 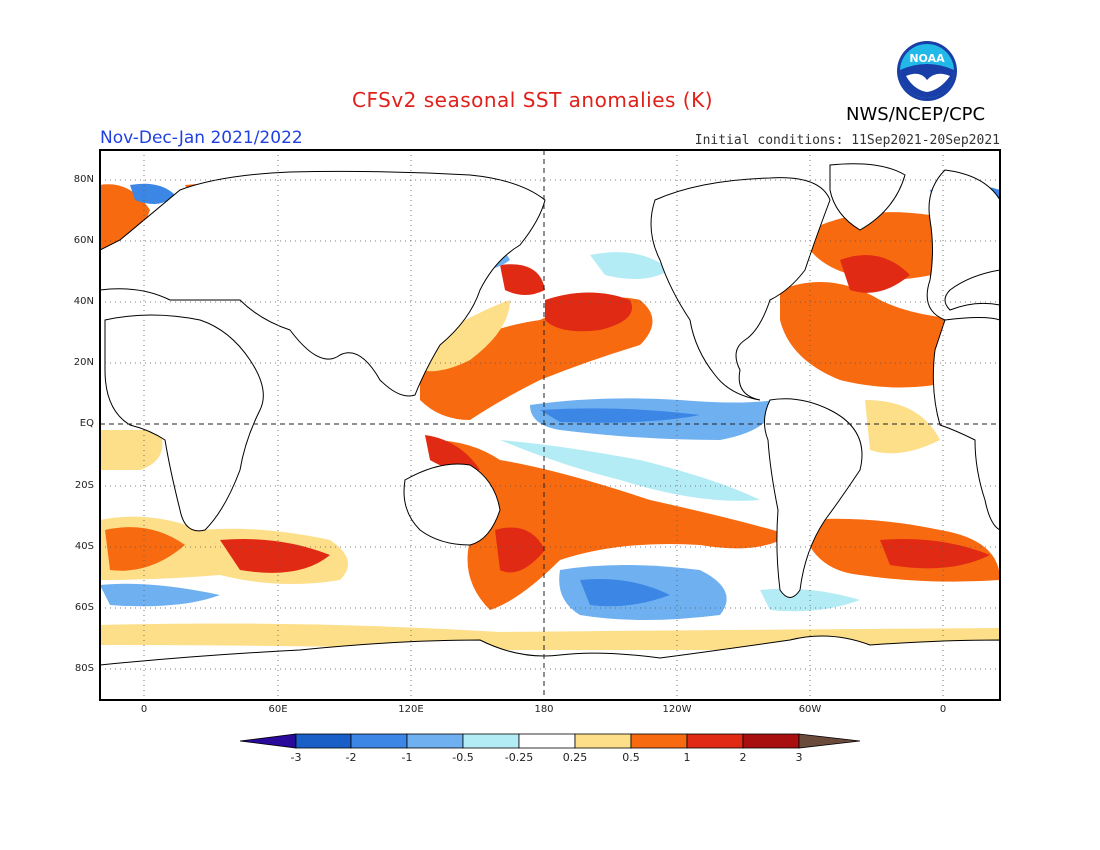 What do you see at coordinates (544, 709) in the screenshot?
I see `lon-label: 180` at bounding box center [544, 709].